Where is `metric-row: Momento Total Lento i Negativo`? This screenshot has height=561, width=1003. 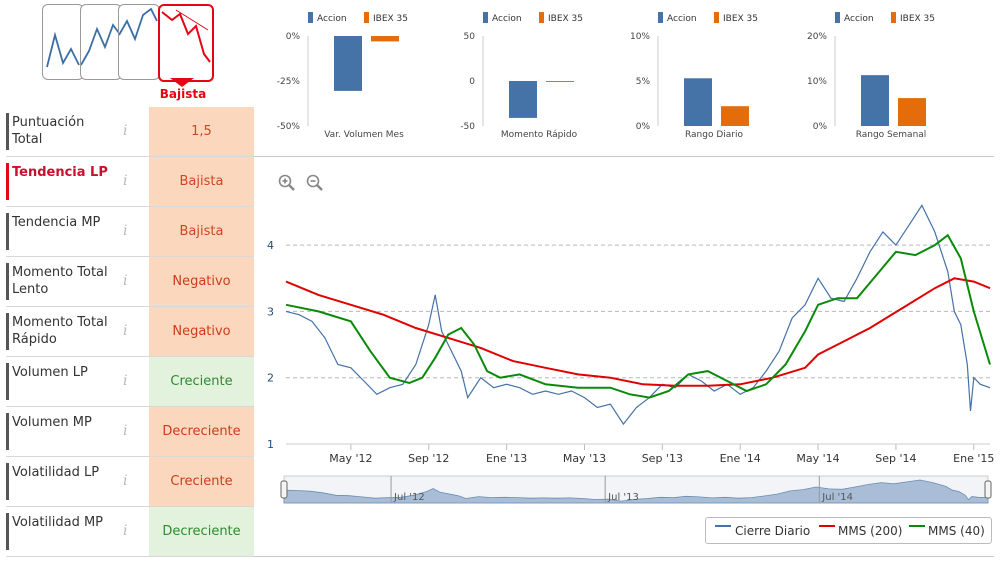
metric-row: Momento Total Lento i Negativo is located at coordinates (130, 282).